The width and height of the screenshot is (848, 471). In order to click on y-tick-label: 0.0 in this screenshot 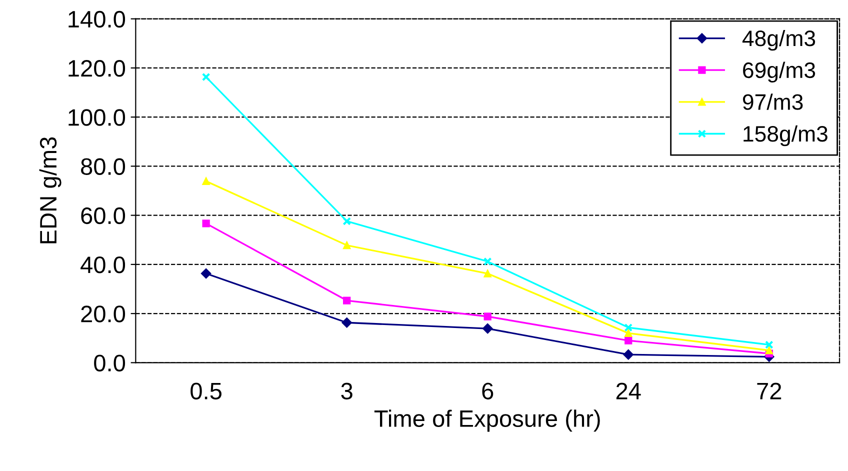, I will do `click(110, 363)`.